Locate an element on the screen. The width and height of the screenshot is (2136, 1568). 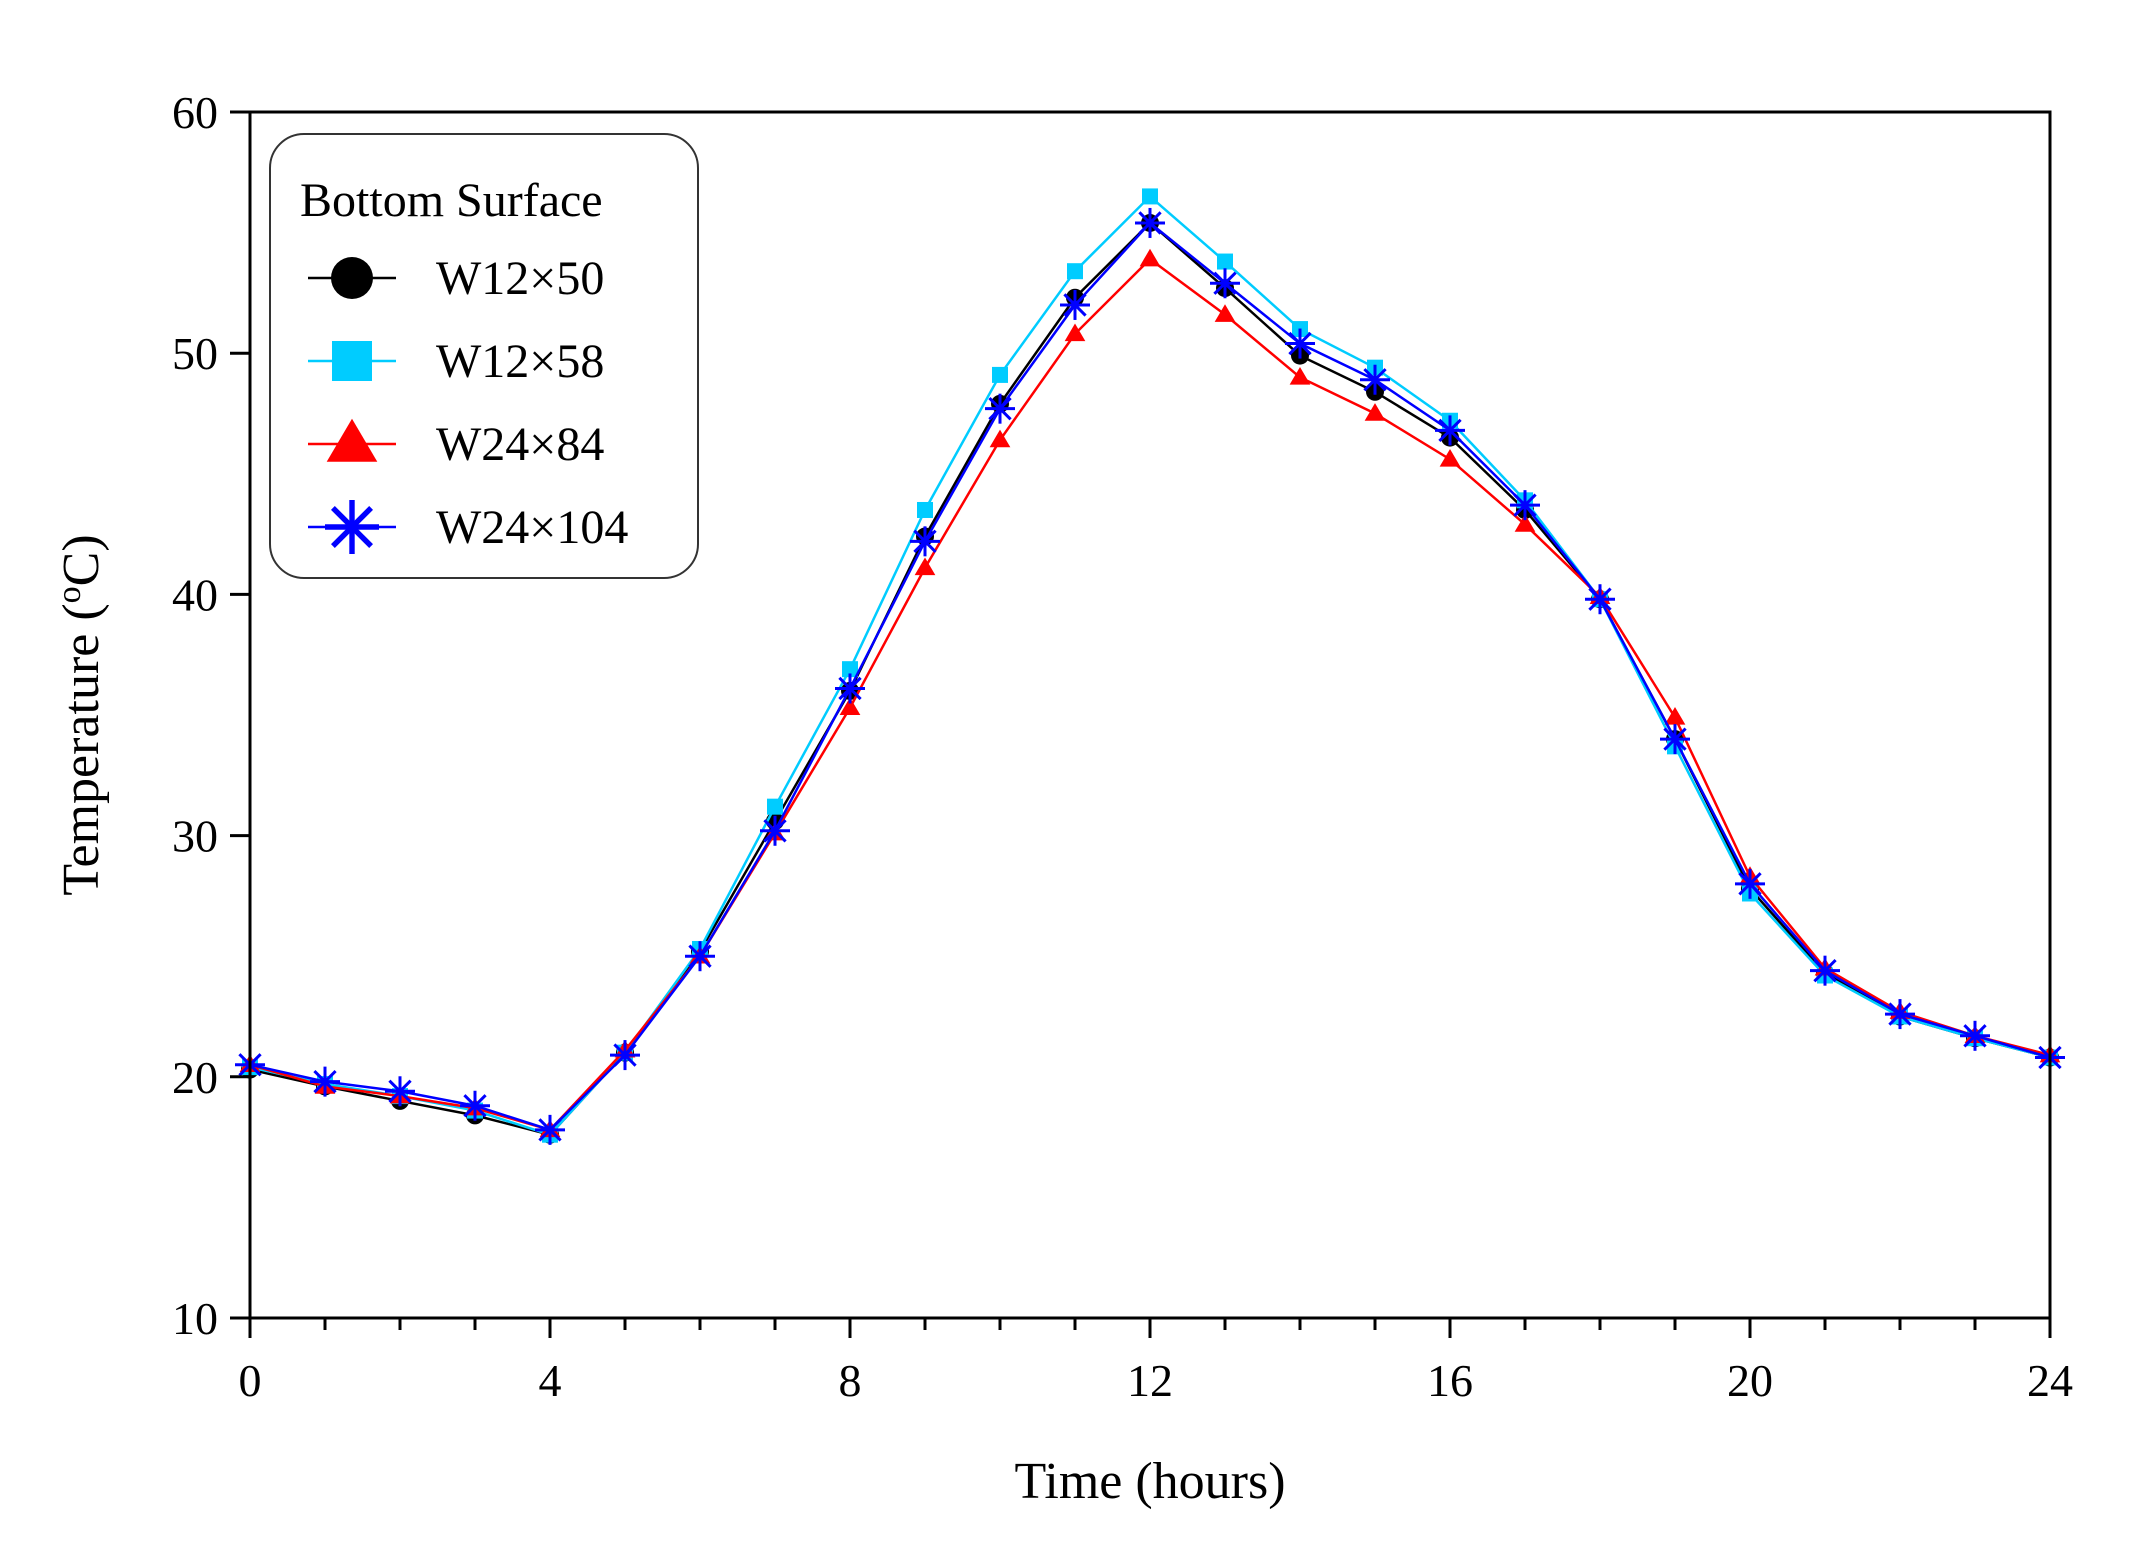
legend-item: W24×84 is located at coordinates (456, 444).